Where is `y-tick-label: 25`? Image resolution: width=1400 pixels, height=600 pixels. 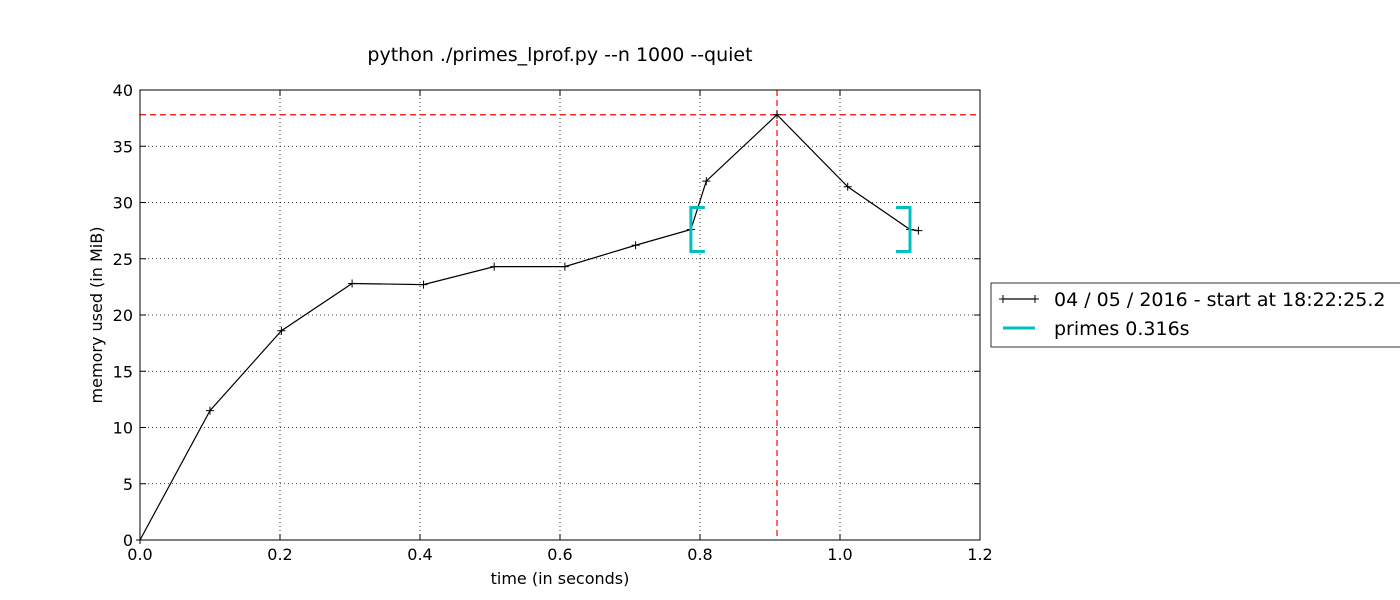 y-tick-label: 25 is located at coordinates (123, 259).